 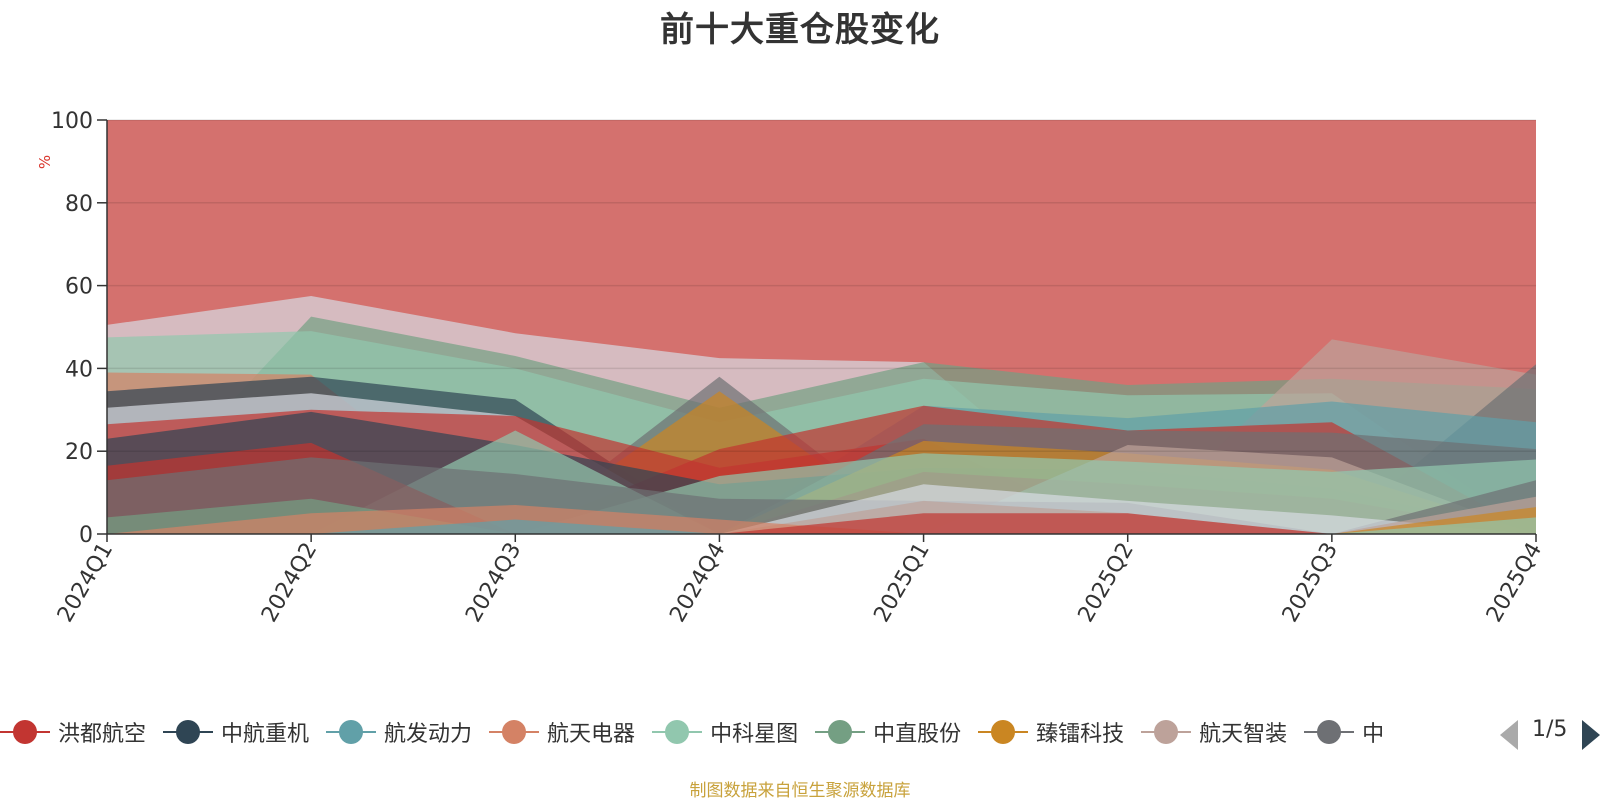 I want to click on source-note: 制图数据来自恒生聚源数据库, so click(x=800, y=791).